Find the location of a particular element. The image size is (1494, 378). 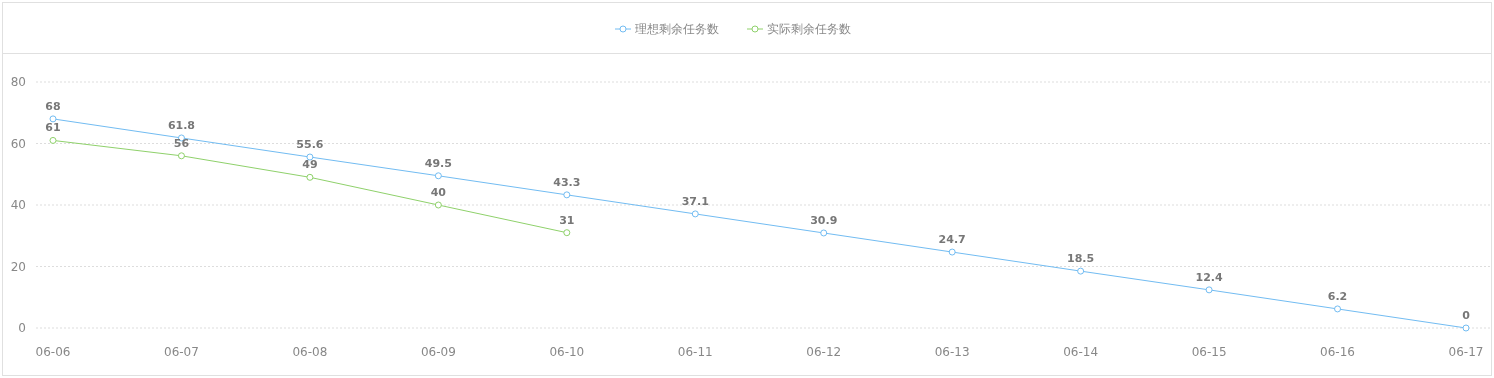

data-label: 61 is located at coordinates (53, 128).